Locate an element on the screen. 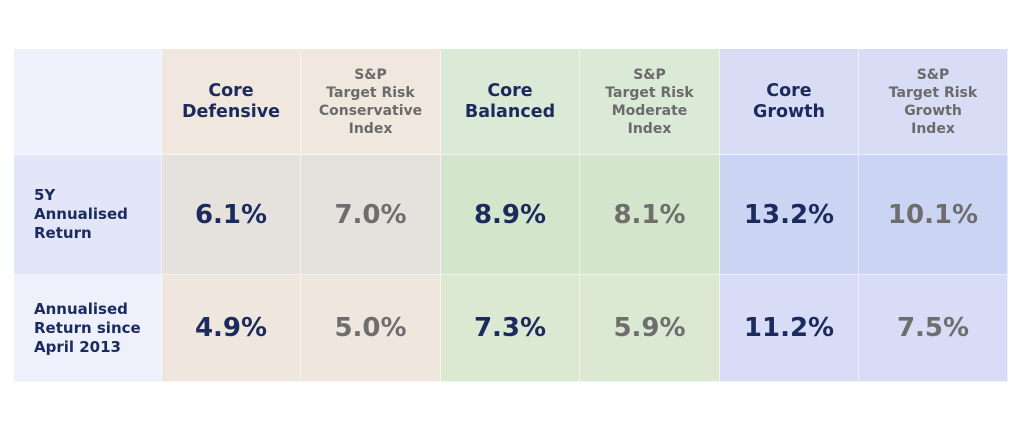 The width and height of the screenshot is (1024, 423). header-core-balanced: Core Balanced is located at coordinates (510, 102).